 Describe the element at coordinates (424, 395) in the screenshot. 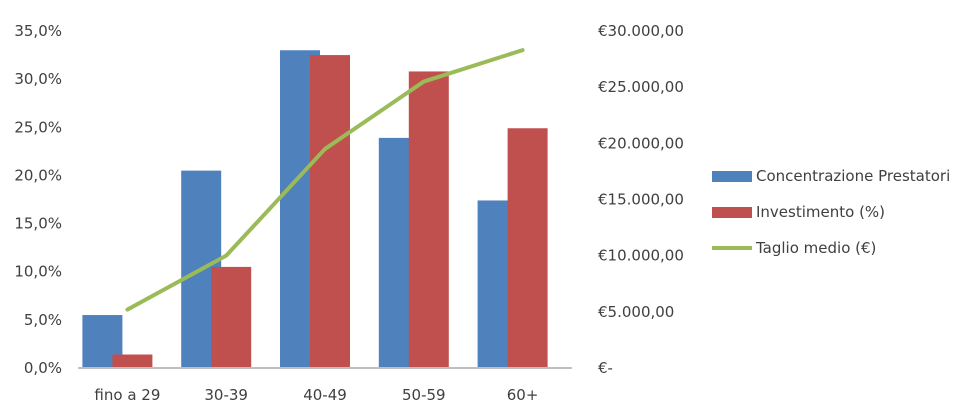

I see `x-tick-label: 50-59` at that location.